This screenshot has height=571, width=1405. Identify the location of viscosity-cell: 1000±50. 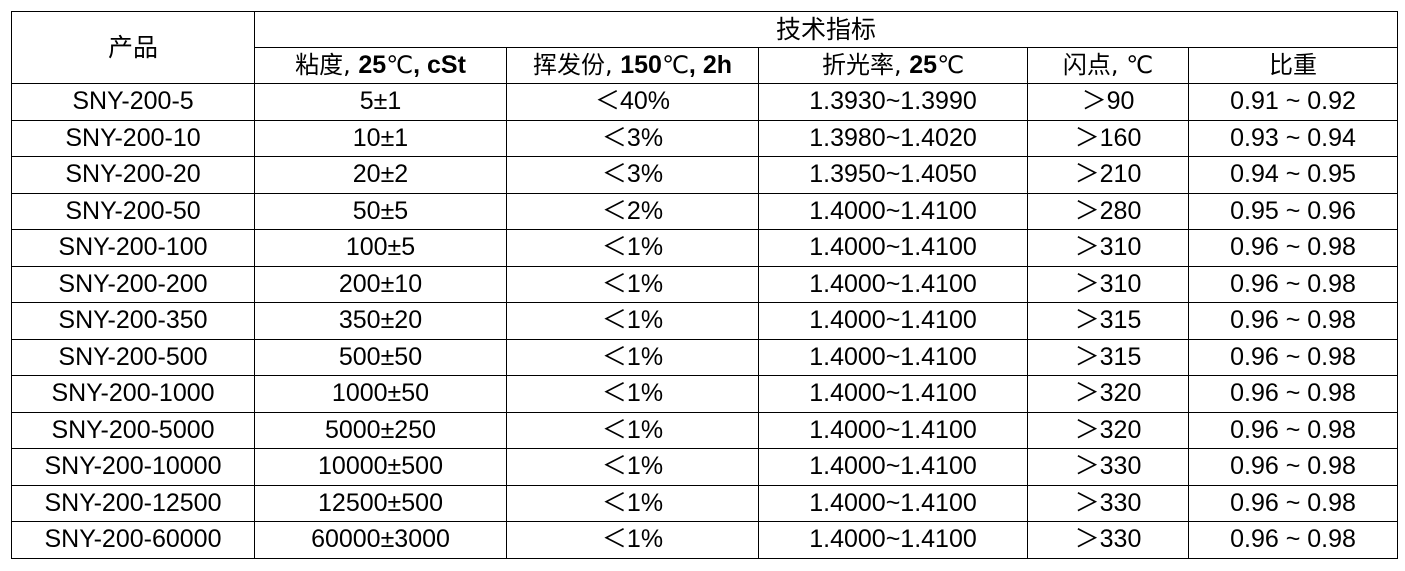
(380, 394).